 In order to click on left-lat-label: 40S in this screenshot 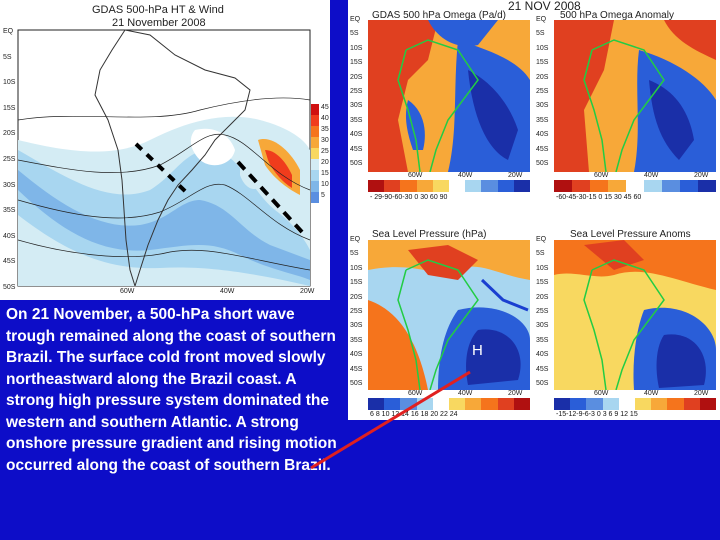, I will do `click(9, 236)`.